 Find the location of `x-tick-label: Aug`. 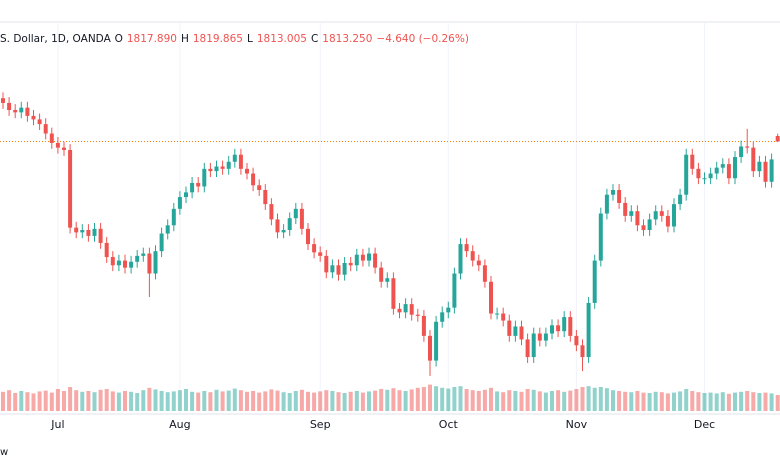

x-tick-label: Aug is located at coordinates (179, 424).